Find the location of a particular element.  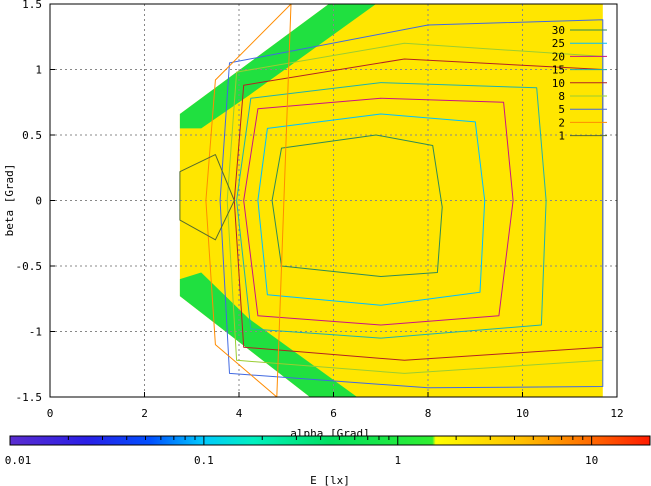

y-tick-label: 1.5 is located at coordinates (32, 5).